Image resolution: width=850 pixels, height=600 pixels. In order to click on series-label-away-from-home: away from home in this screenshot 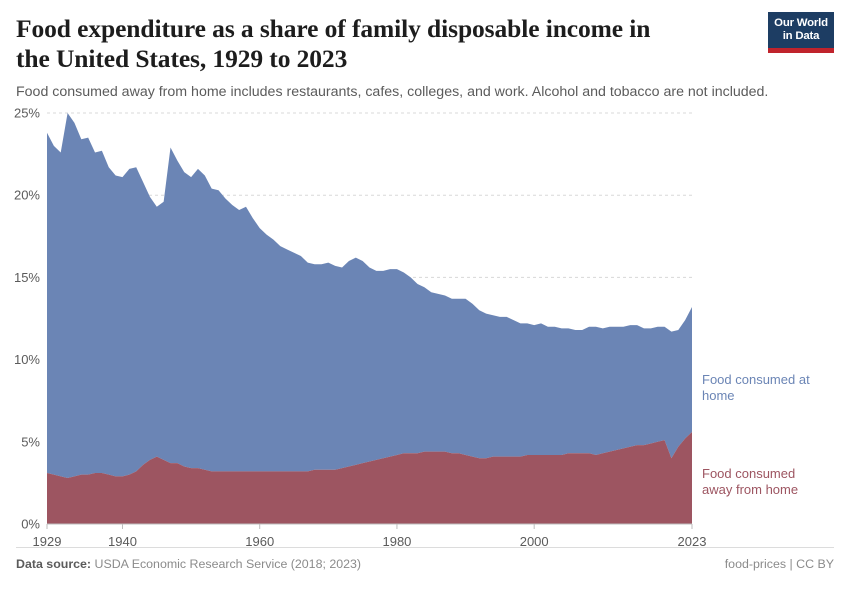, I will do `click(750, 489)`.